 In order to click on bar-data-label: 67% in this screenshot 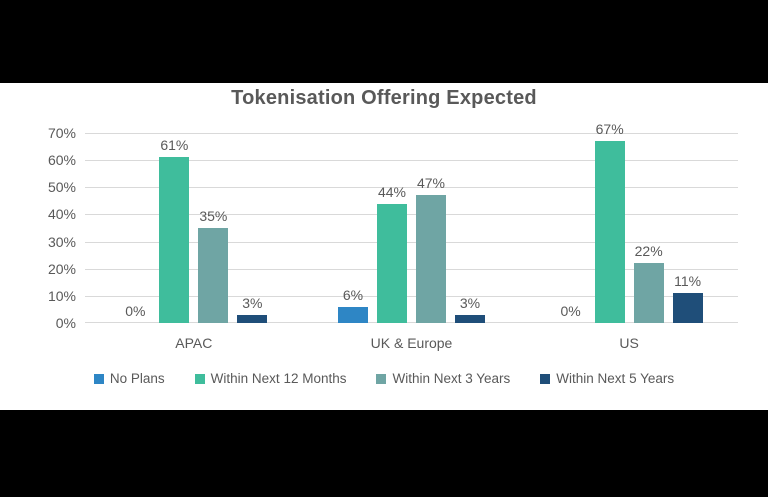, I will do `click(609, 129)`.